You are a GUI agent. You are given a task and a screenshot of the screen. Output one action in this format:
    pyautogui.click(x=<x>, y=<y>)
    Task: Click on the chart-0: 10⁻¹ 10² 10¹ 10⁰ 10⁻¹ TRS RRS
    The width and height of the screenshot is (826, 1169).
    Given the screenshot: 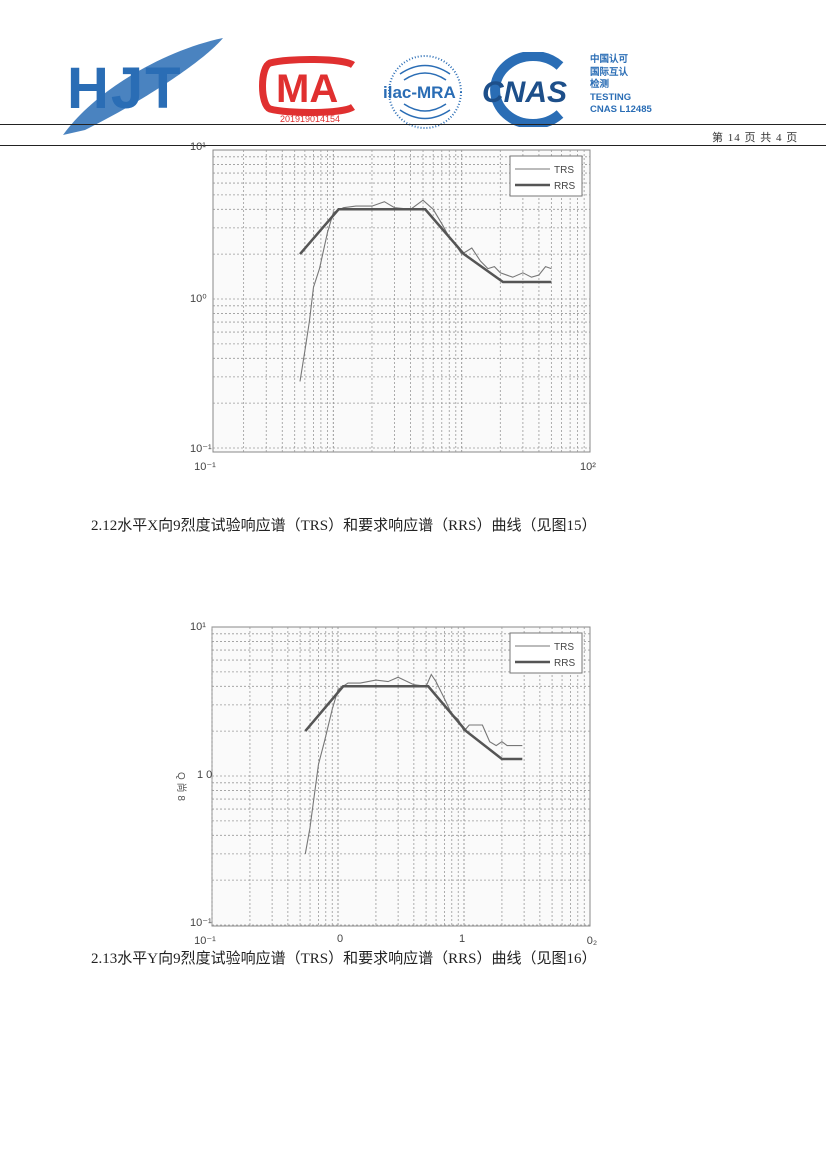 What is the action you would take?
    pyautogui.click(x=393, y=307)
    